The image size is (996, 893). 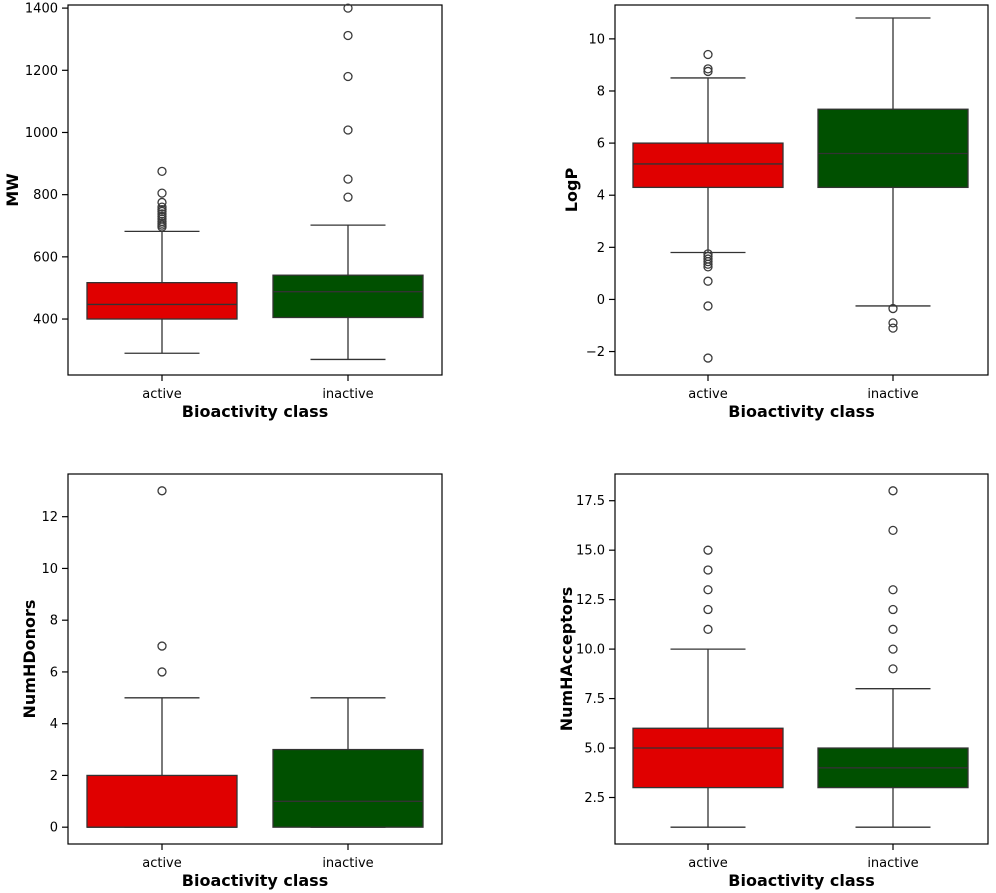 What do you see at coordinates (49, 517) in the screenshot?
I see `y-tick-label: 12` at bounding box center [49, 517].